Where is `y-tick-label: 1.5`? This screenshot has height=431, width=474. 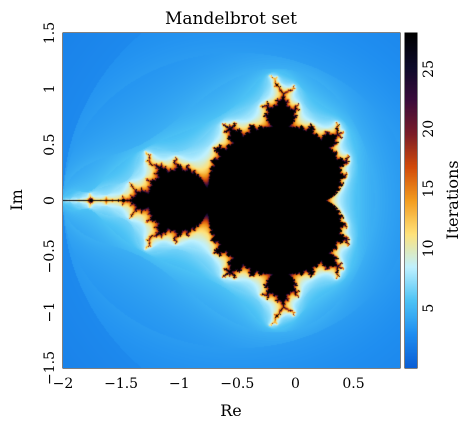 y-tick-label: 1.5 is located at coordinates (50, 33).